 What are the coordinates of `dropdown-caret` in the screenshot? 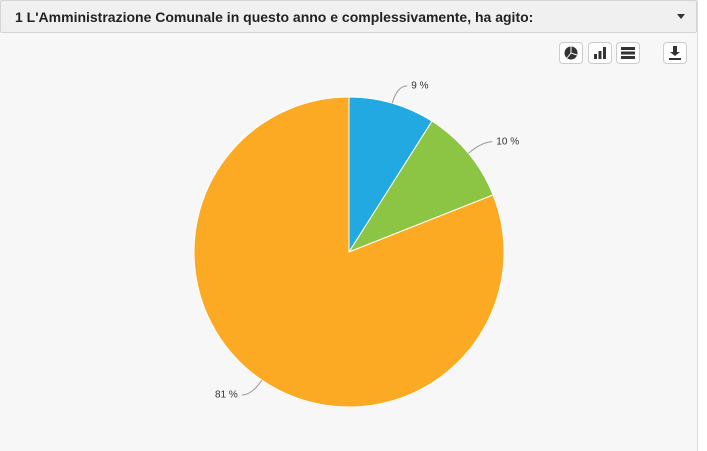 It's located at (681, 16).